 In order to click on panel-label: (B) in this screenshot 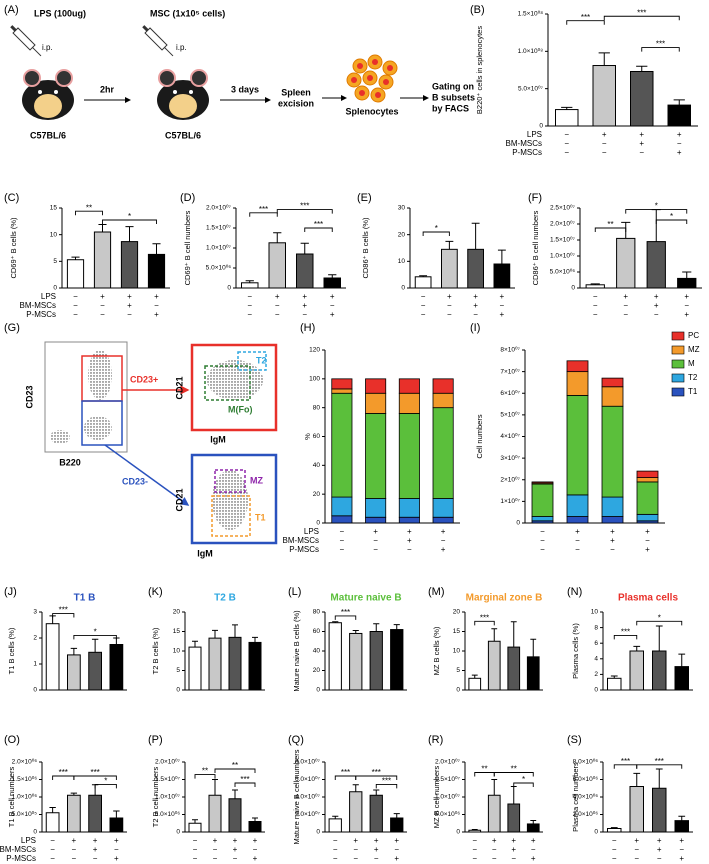, I will do `click(477, 10)`.